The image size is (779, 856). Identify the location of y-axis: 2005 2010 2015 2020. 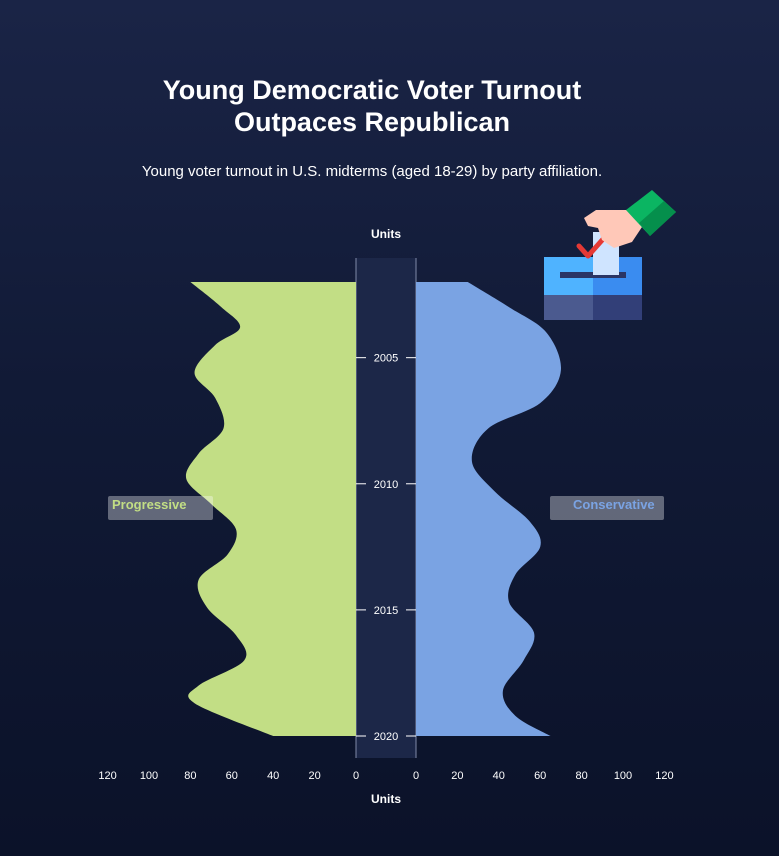
(386, 548).